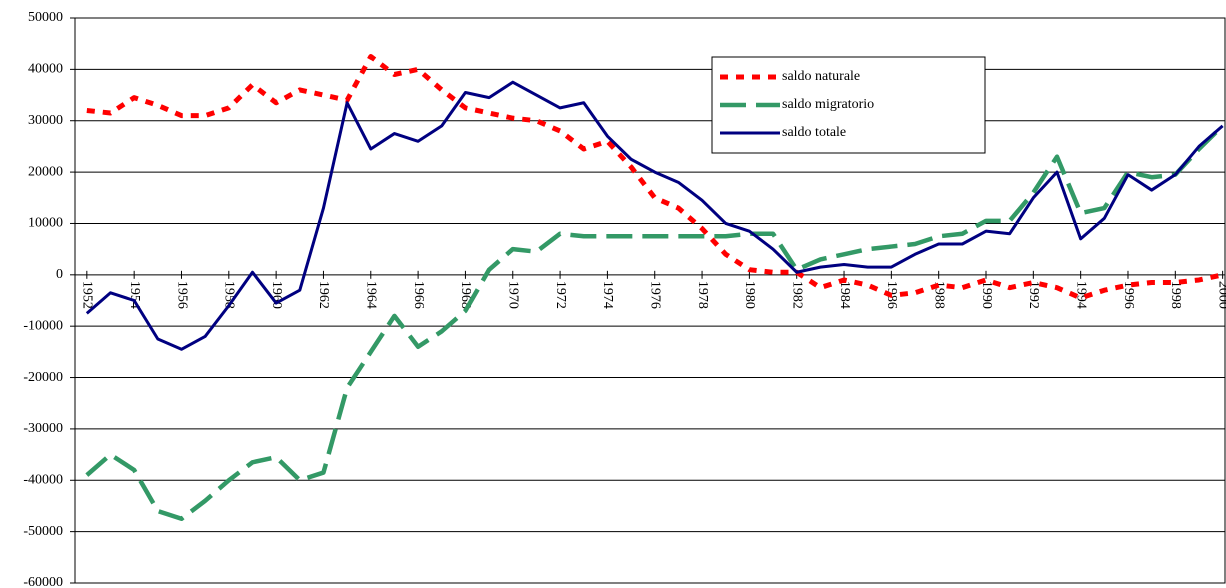 The width and height of the screenshot is (1226, 588). I want to click on y-tick-label: 40000, so click(45, 69).